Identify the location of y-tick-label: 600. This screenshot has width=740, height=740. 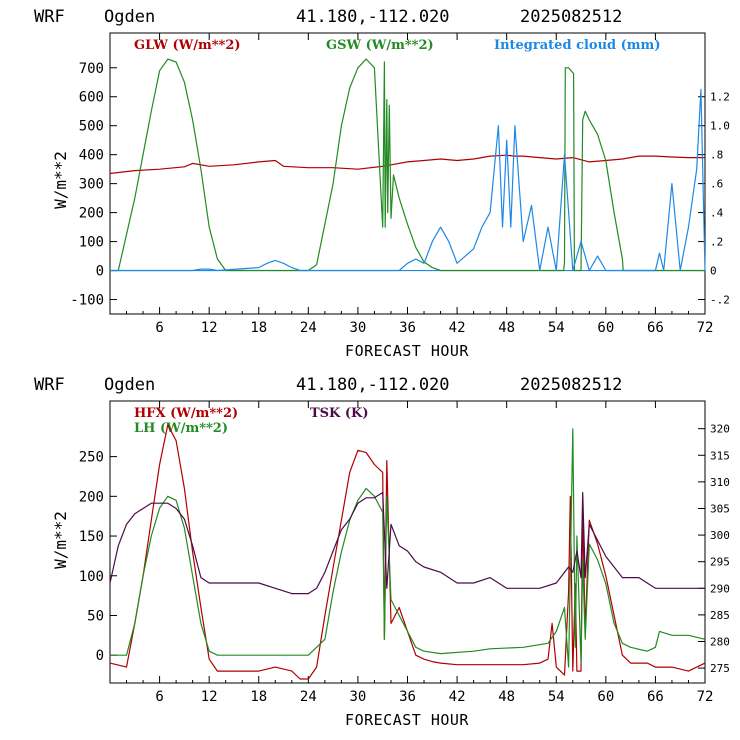
(91, 98).